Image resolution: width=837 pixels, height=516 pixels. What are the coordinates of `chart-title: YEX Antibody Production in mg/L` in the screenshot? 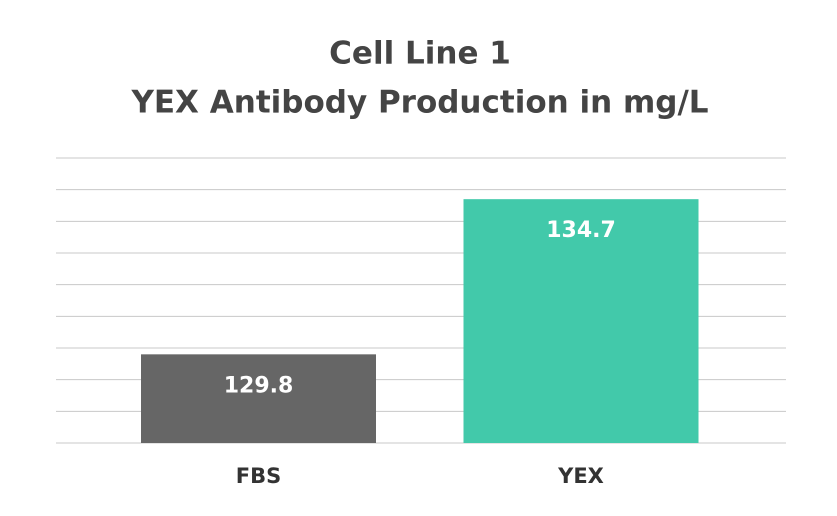 It's located at (419, 103).